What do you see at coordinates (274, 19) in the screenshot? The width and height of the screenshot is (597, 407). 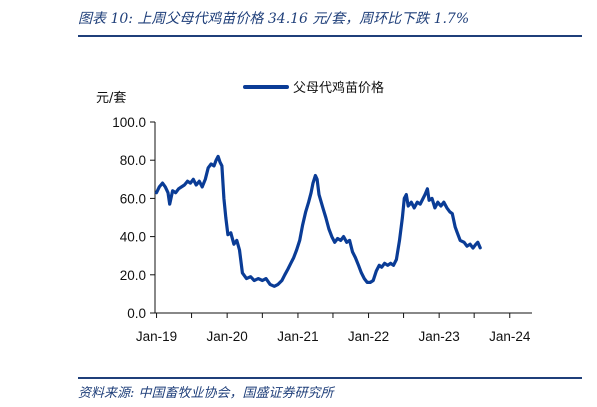 I see `figure-title: 图表 10: 上周父母代鸡苗价格 34.16 元/套，周环比下跌 1.7%` at bounding box center [274, 19].